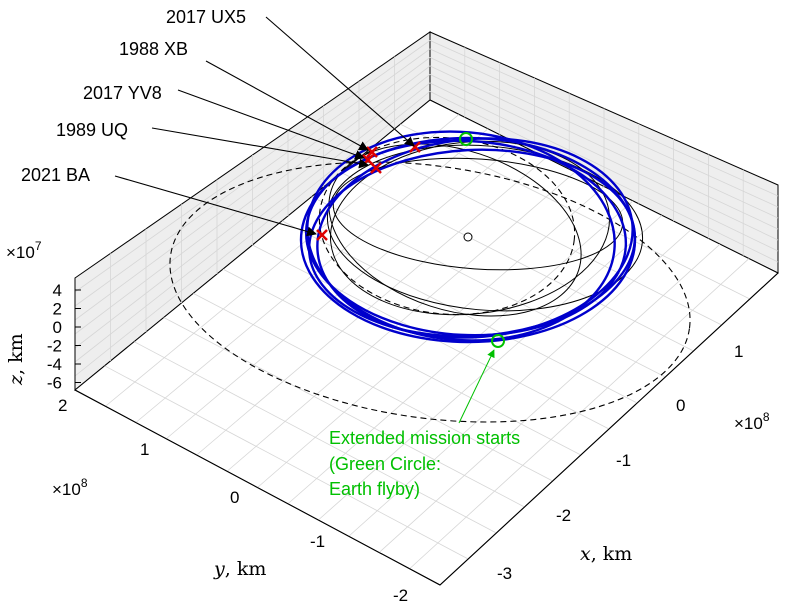 The height and width of the screenshot is (610, 800). I want to click on x-tick-label: -2, so click(563, 515).